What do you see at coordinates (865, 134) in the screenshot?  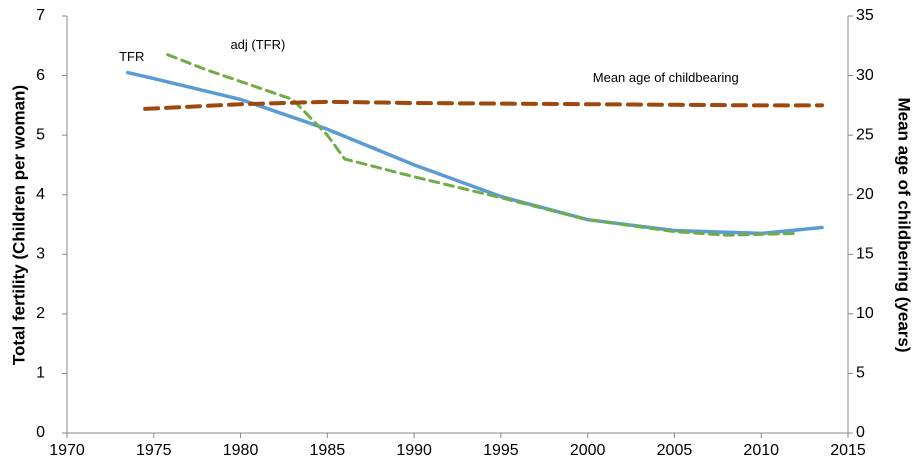 I see `y2-tick-label: 25` at bounding box center [865, 134].